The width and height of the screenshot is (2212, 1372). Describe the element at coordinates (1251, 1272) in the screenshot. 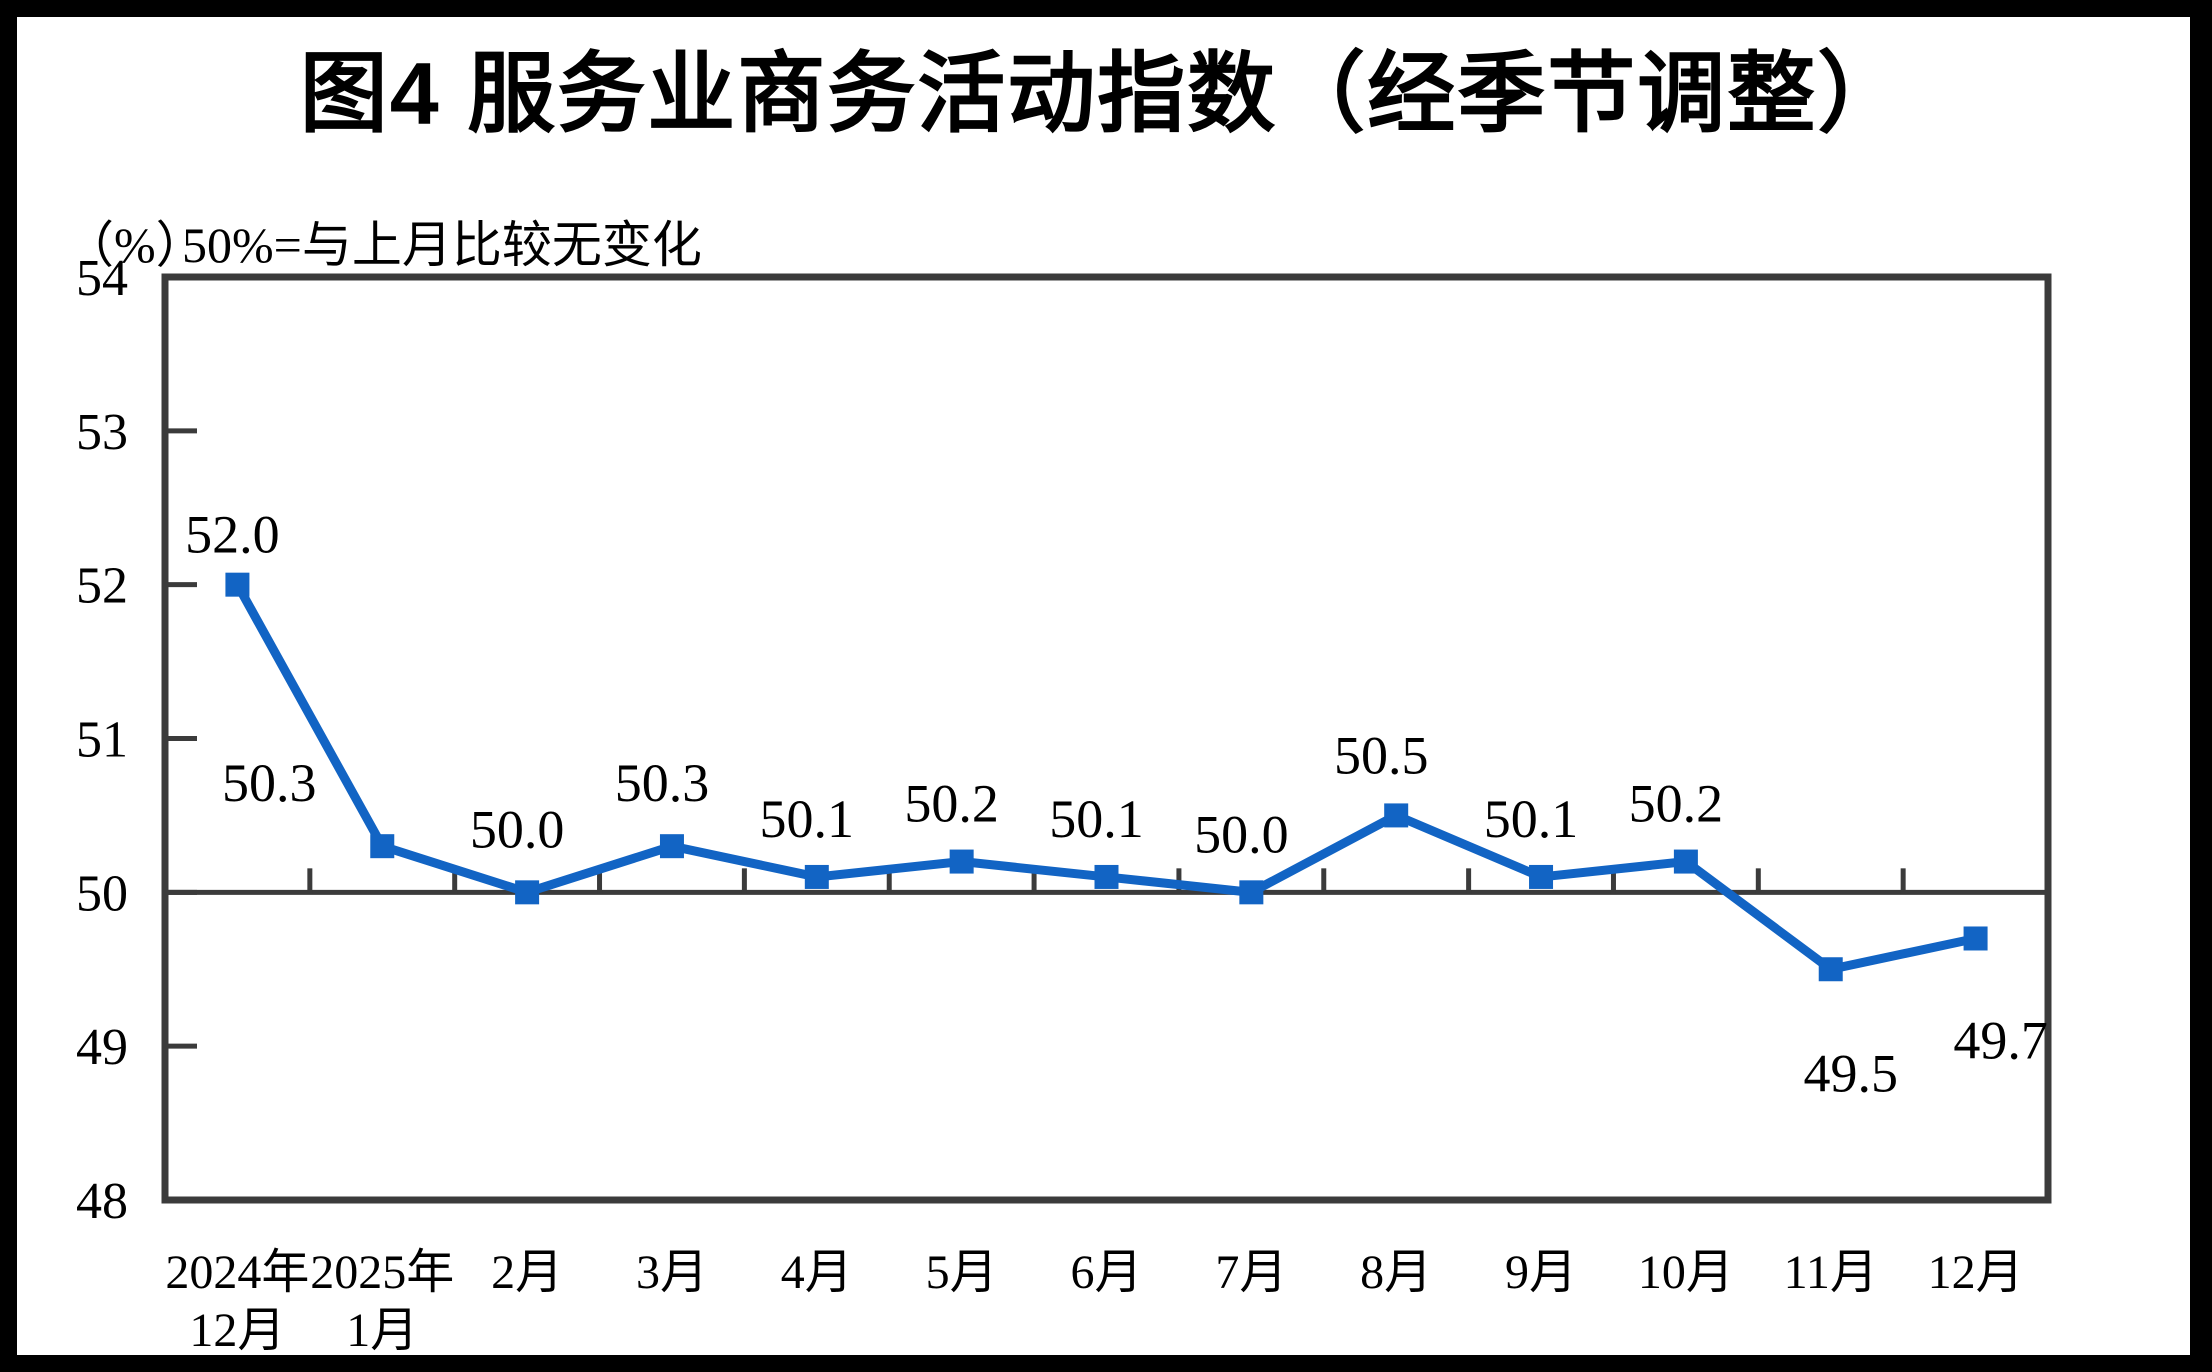

I see `x-axis-tick-label: 7月` at that location.